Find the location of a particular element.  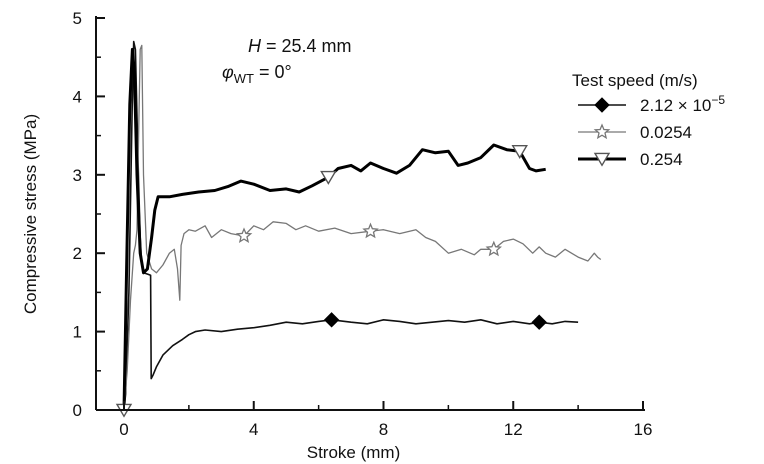

legend-superscript: −5 is located at coordinates (718, 100).